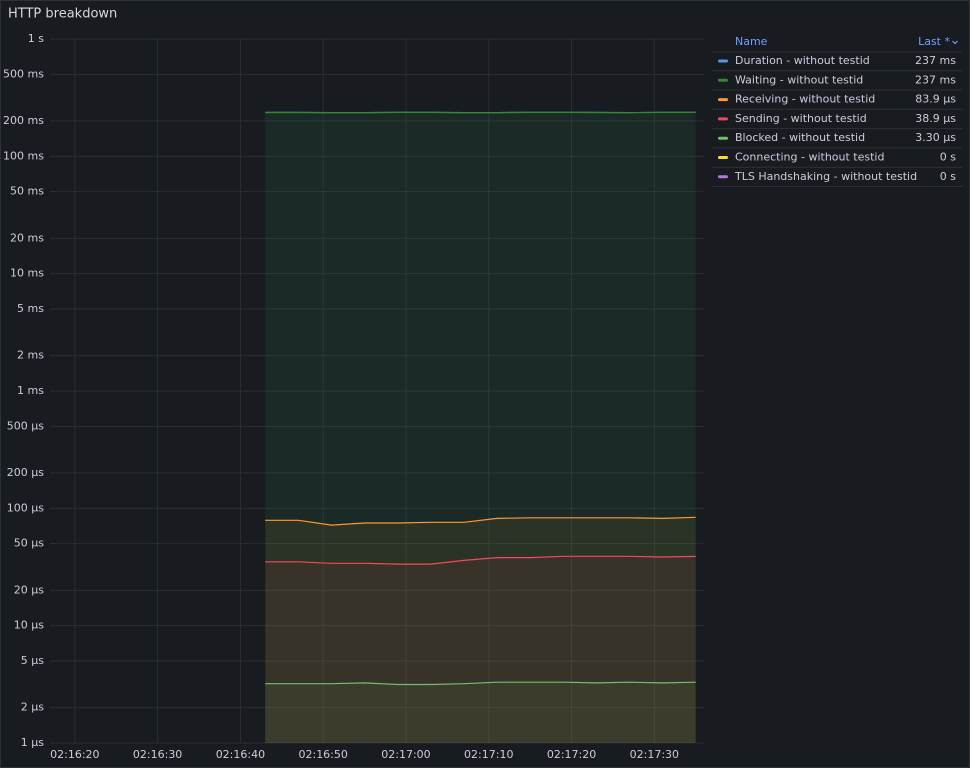  Describe the element at coordinates (36, 38) in the screenshot. I see `y-tick-label: 1 s` at that location.